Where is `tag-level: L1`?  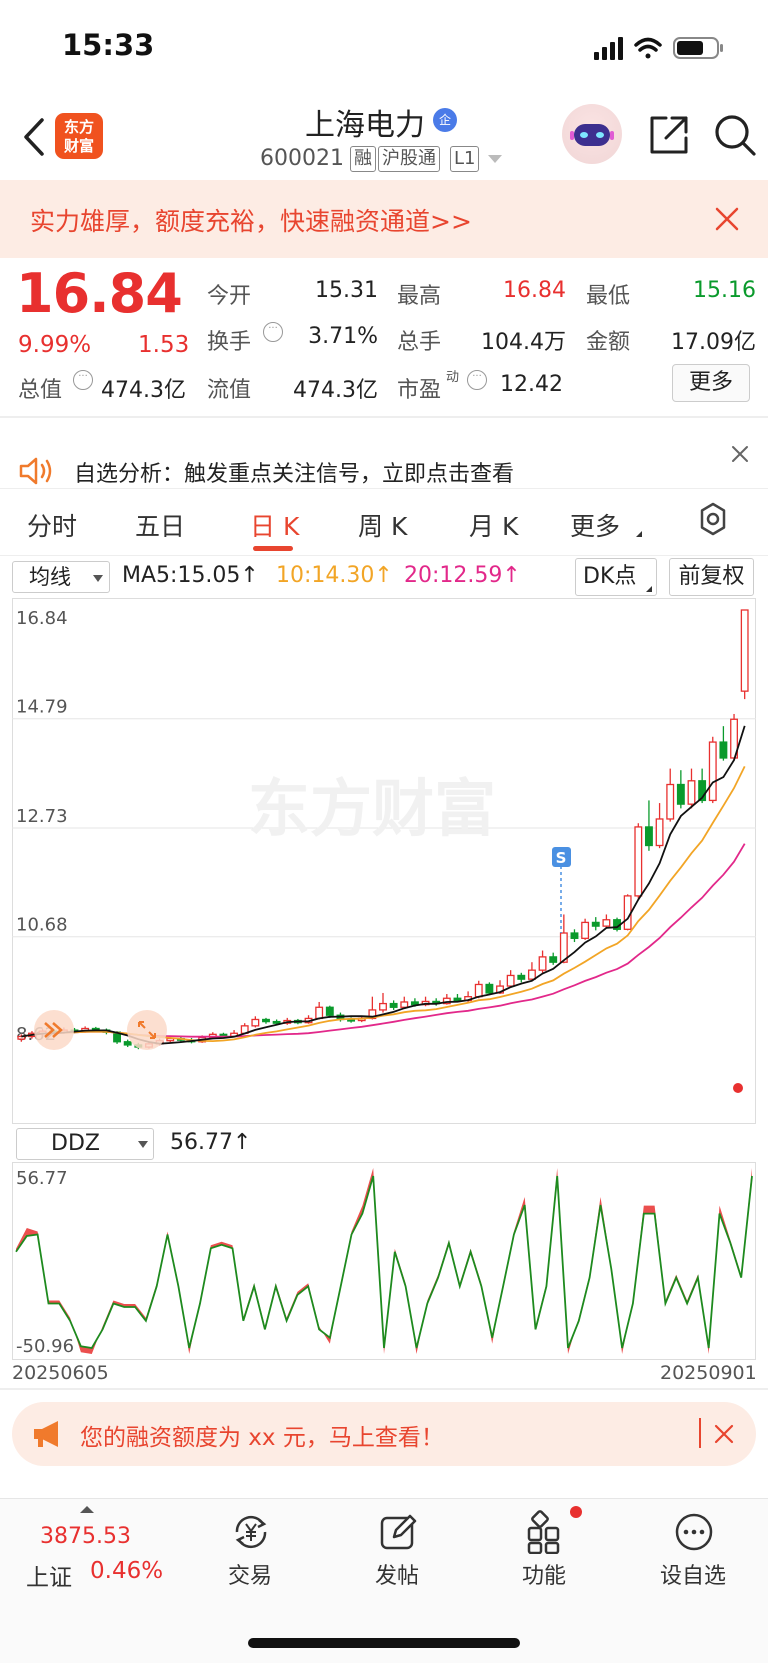 tag-level: L1 is located at coordinates (465, 159).